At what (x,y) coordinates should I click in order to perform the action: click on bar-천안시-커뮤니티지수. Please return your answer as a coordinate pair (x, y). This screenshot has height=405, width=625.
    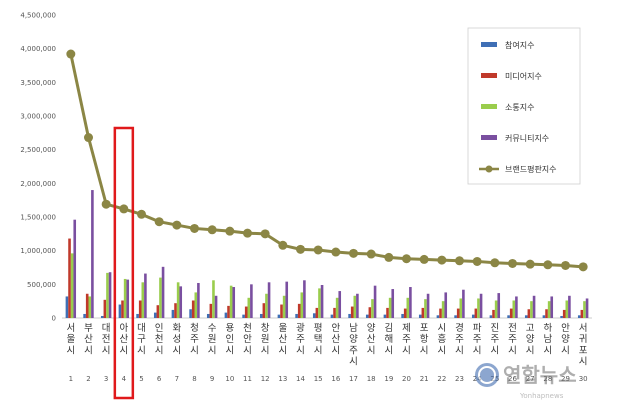
    Looking at the image, I should click on (251, 301).